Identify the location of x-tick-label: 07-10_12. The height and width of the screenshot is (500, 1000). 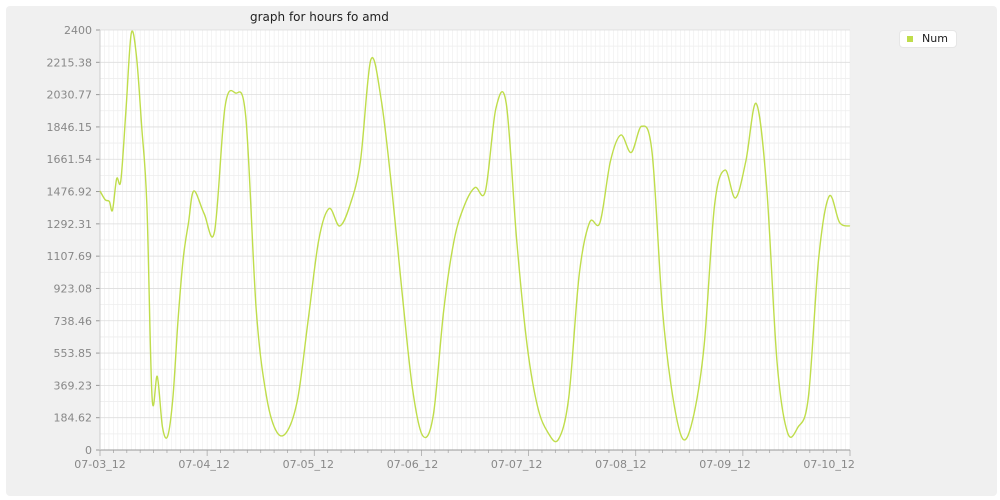
(828, 464).